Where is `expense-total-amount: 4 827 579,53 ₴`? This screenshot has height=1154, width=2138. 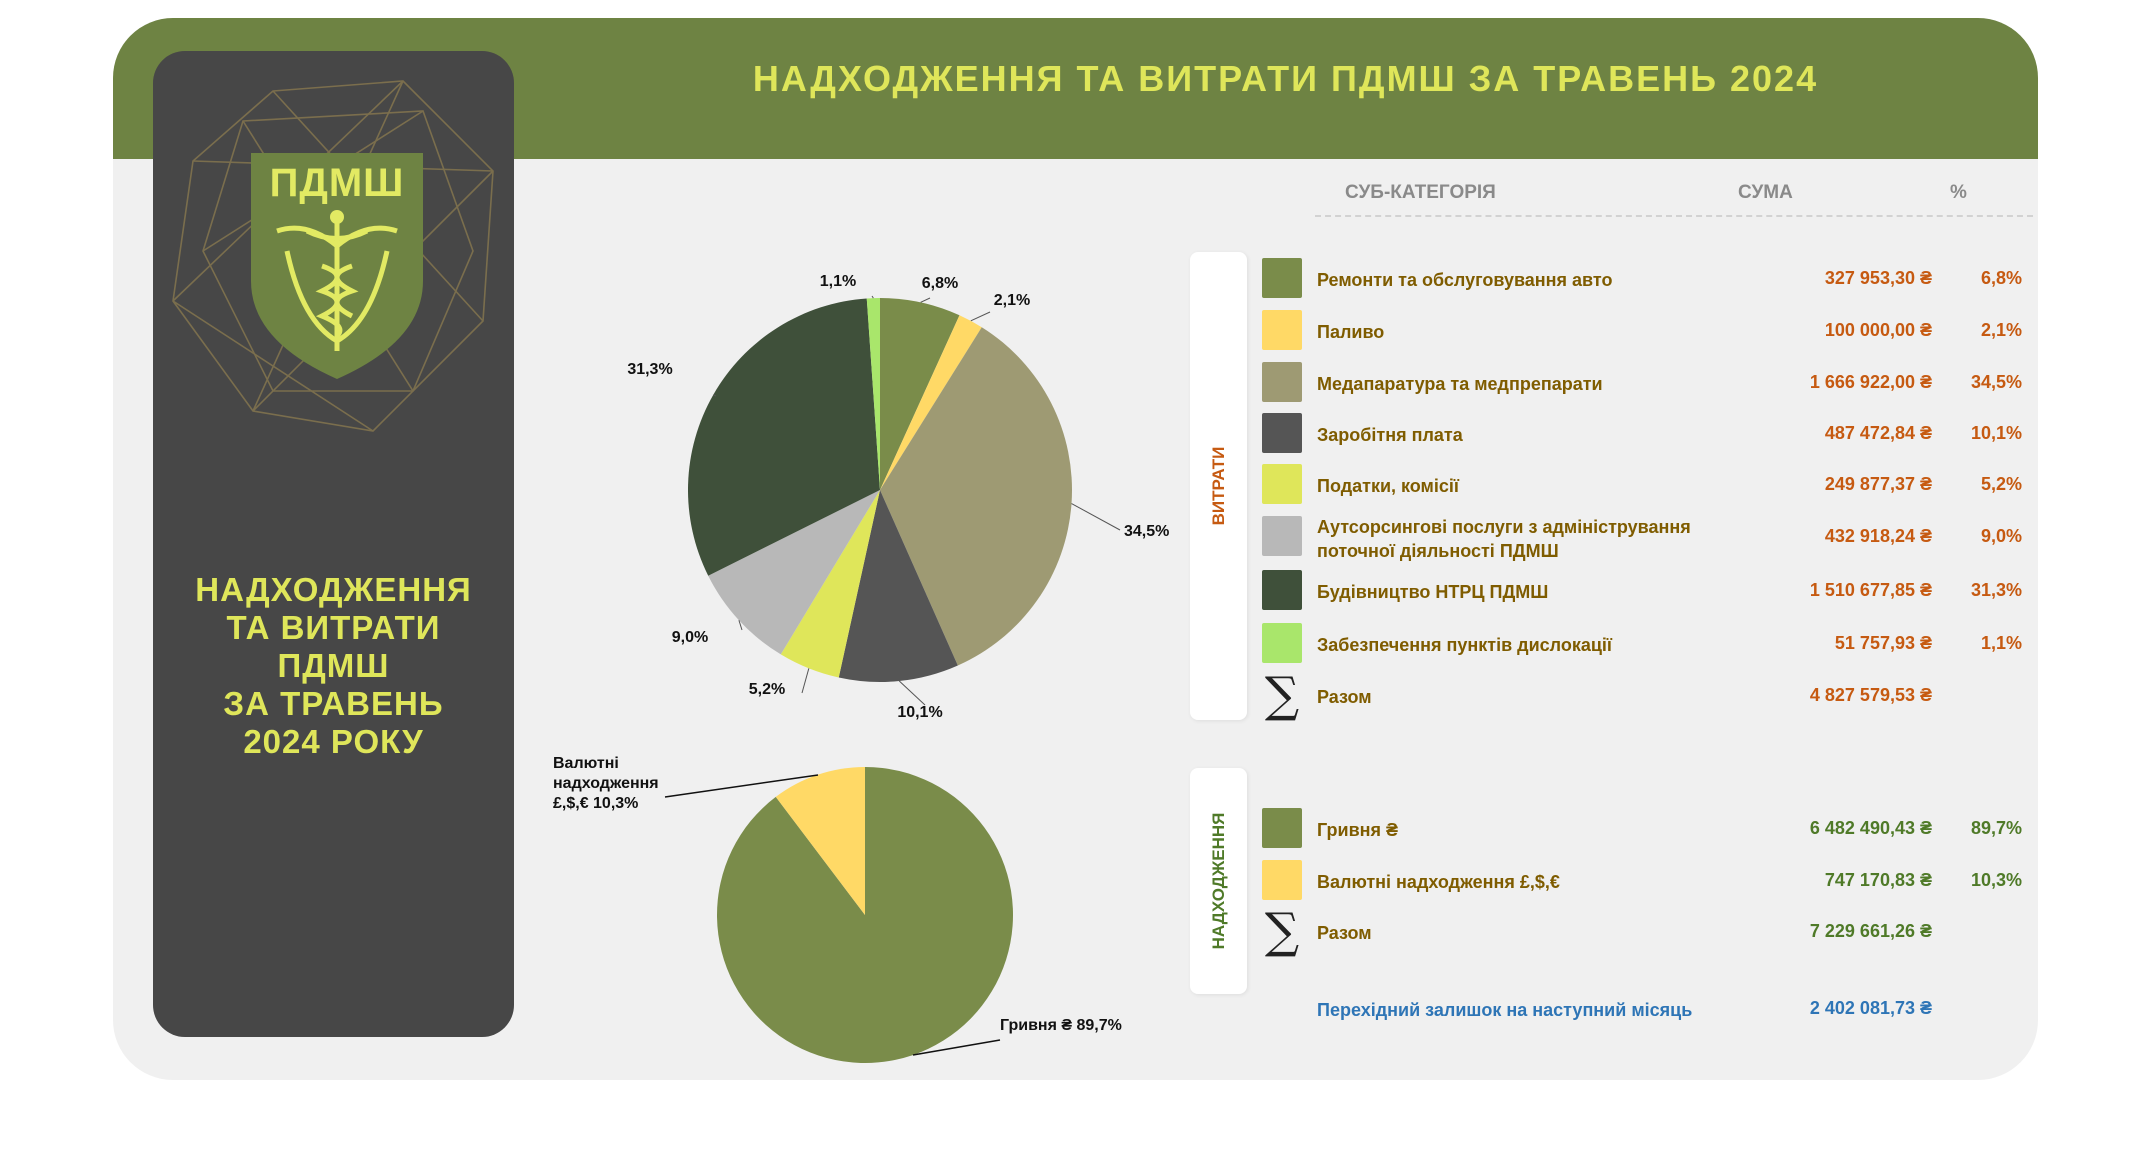
expense-total-amount: 4 827 579,53 ₴ is located at coordinates (1870, 695).